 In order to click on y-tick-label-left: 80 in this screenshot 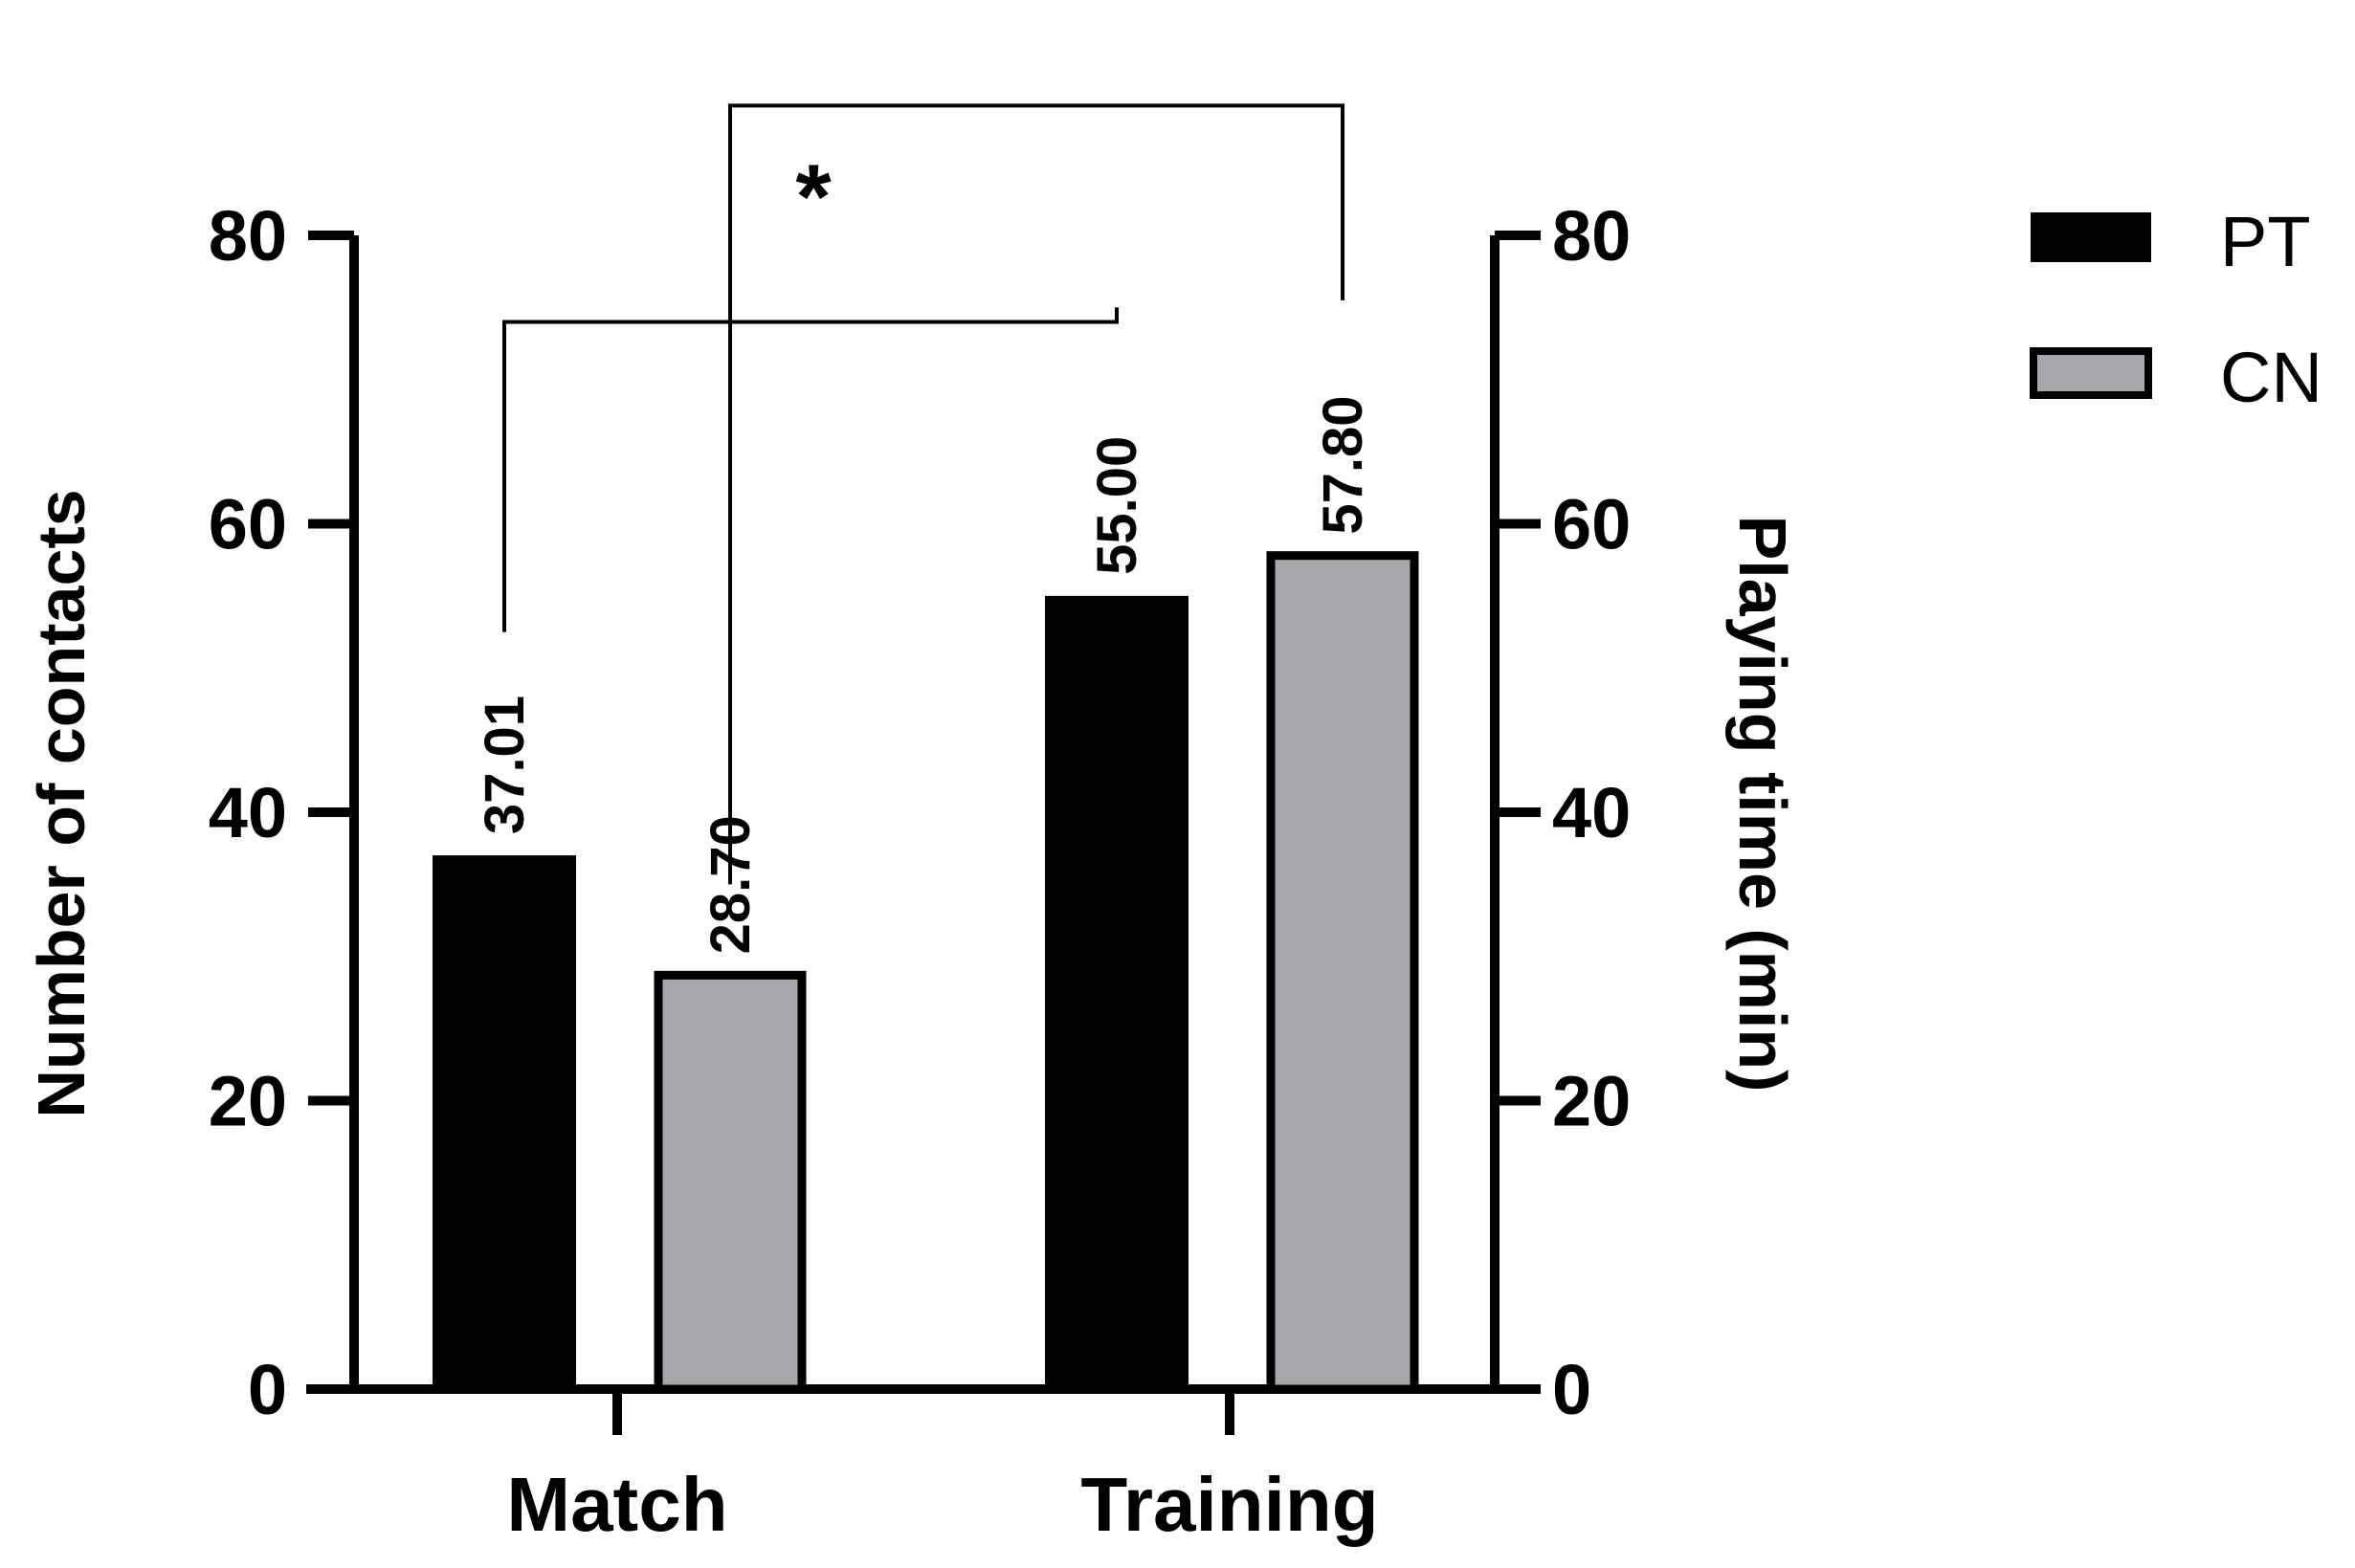, I will do `click(248, 236)`.